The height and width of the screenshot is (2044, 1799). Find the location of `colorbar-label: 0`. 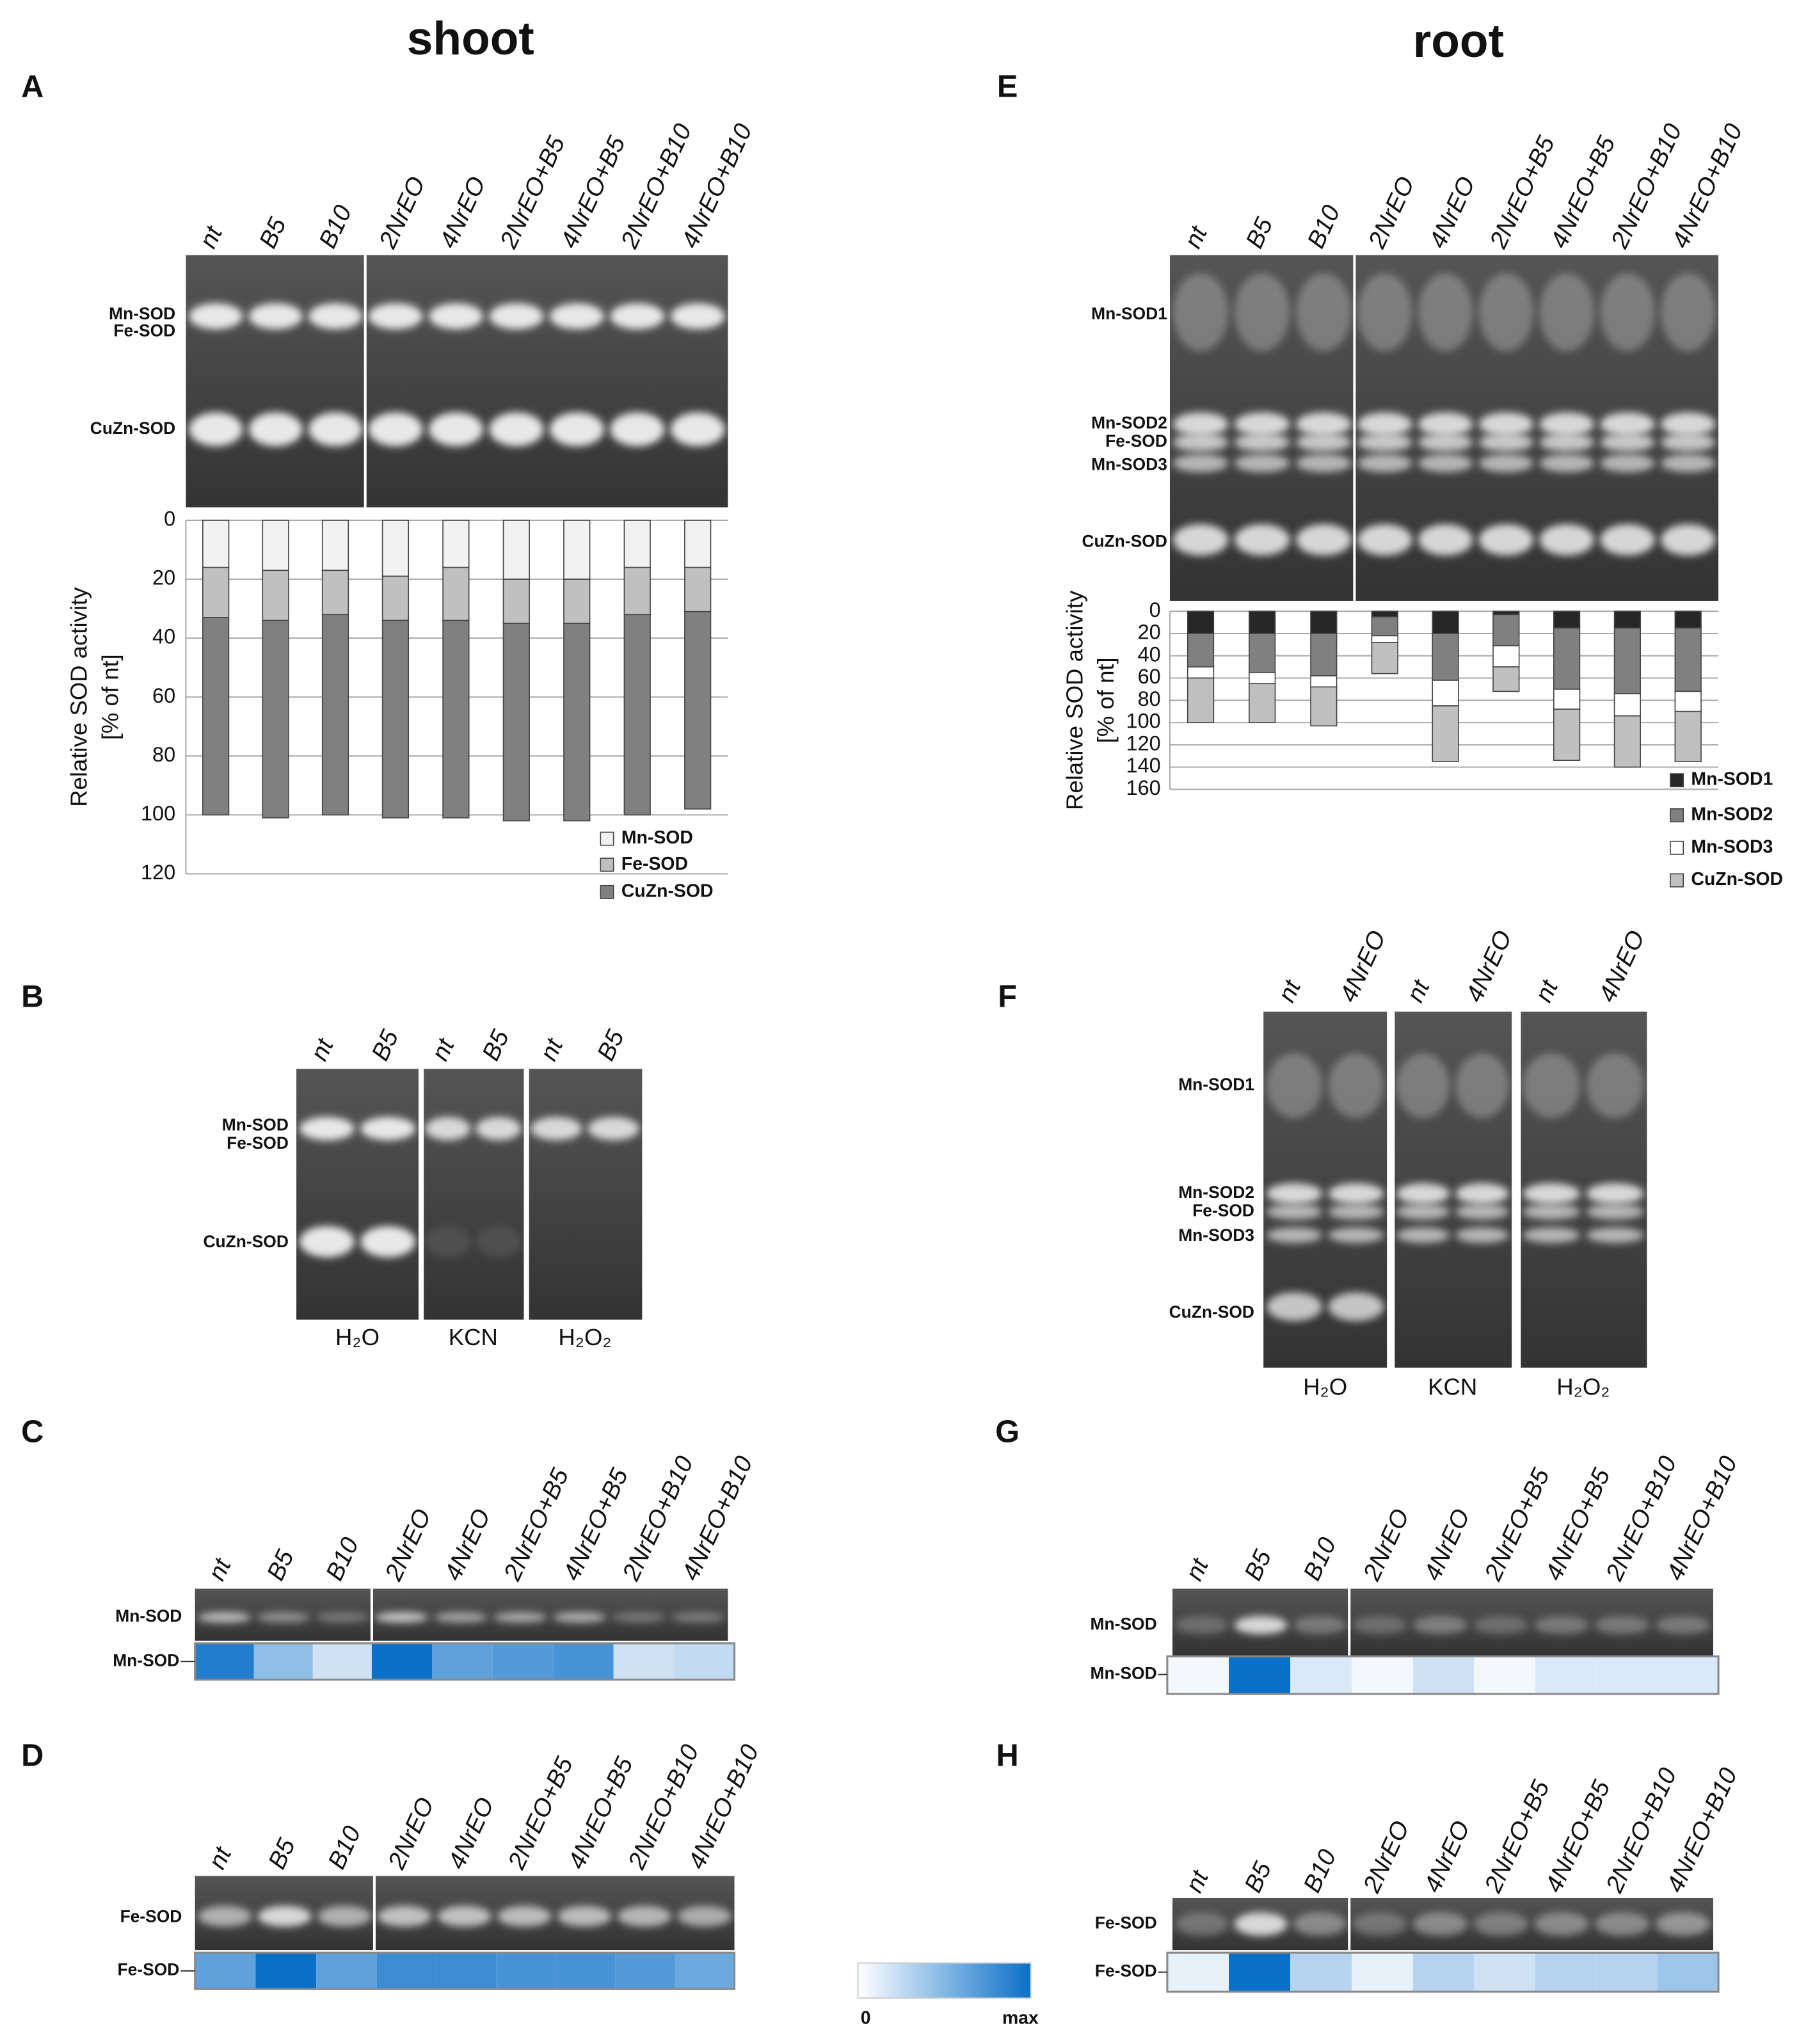

colorbar-label: 0 is located at coordinates (866, 2018).